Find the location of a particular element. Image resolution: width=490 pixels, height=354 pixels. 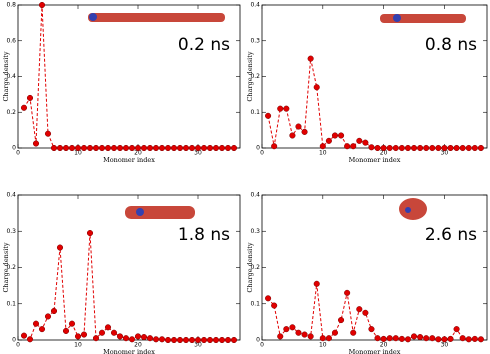

y-tick-label: 0.3 is located at coordinates (255, 40).